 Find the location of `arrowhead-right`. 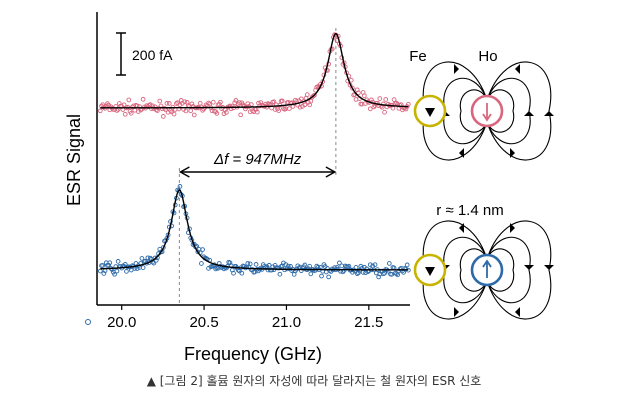

arrowhead-right is located at coordinates (331, 172).